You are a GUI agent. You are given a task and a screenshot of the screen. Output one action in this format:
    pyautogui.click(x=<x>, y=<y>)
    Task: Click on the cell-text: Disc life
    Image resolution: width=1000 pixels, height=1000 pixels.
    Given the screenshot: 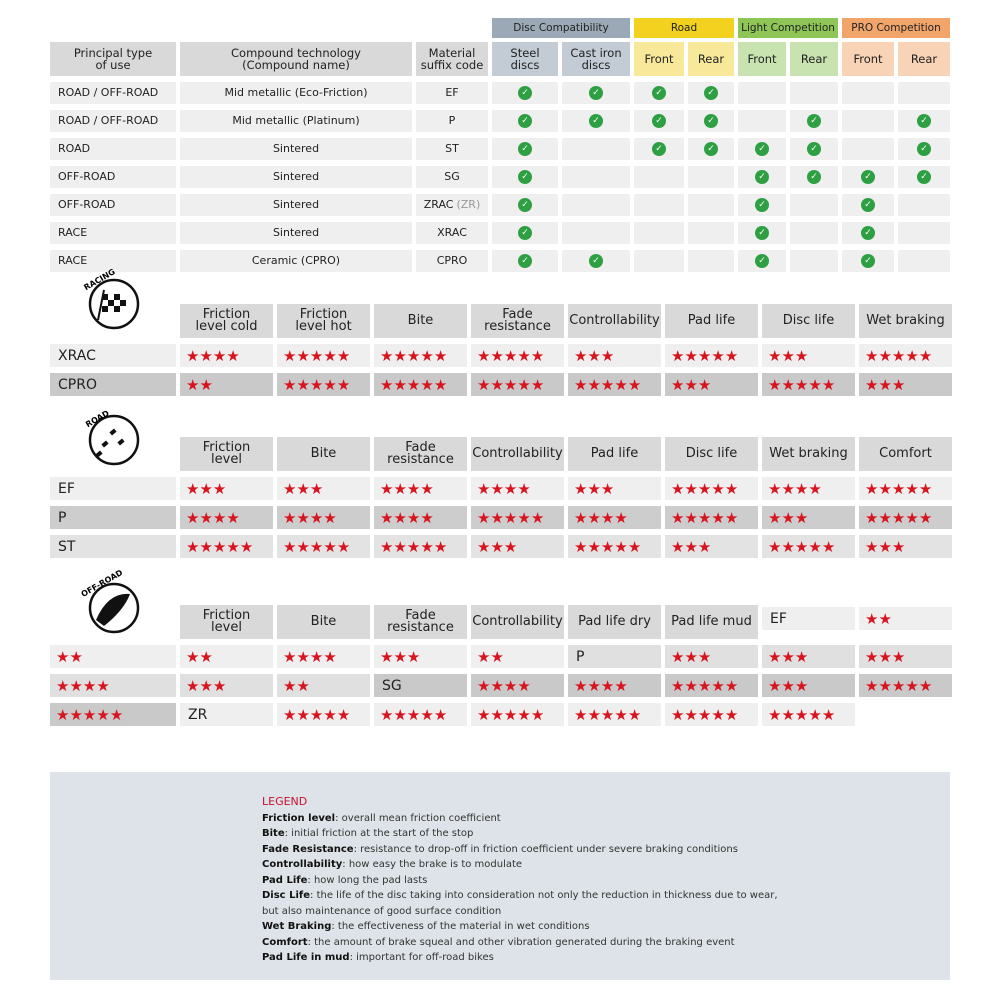 What is the action you would take?
    pyautogui.click(x=808, y=320)
    